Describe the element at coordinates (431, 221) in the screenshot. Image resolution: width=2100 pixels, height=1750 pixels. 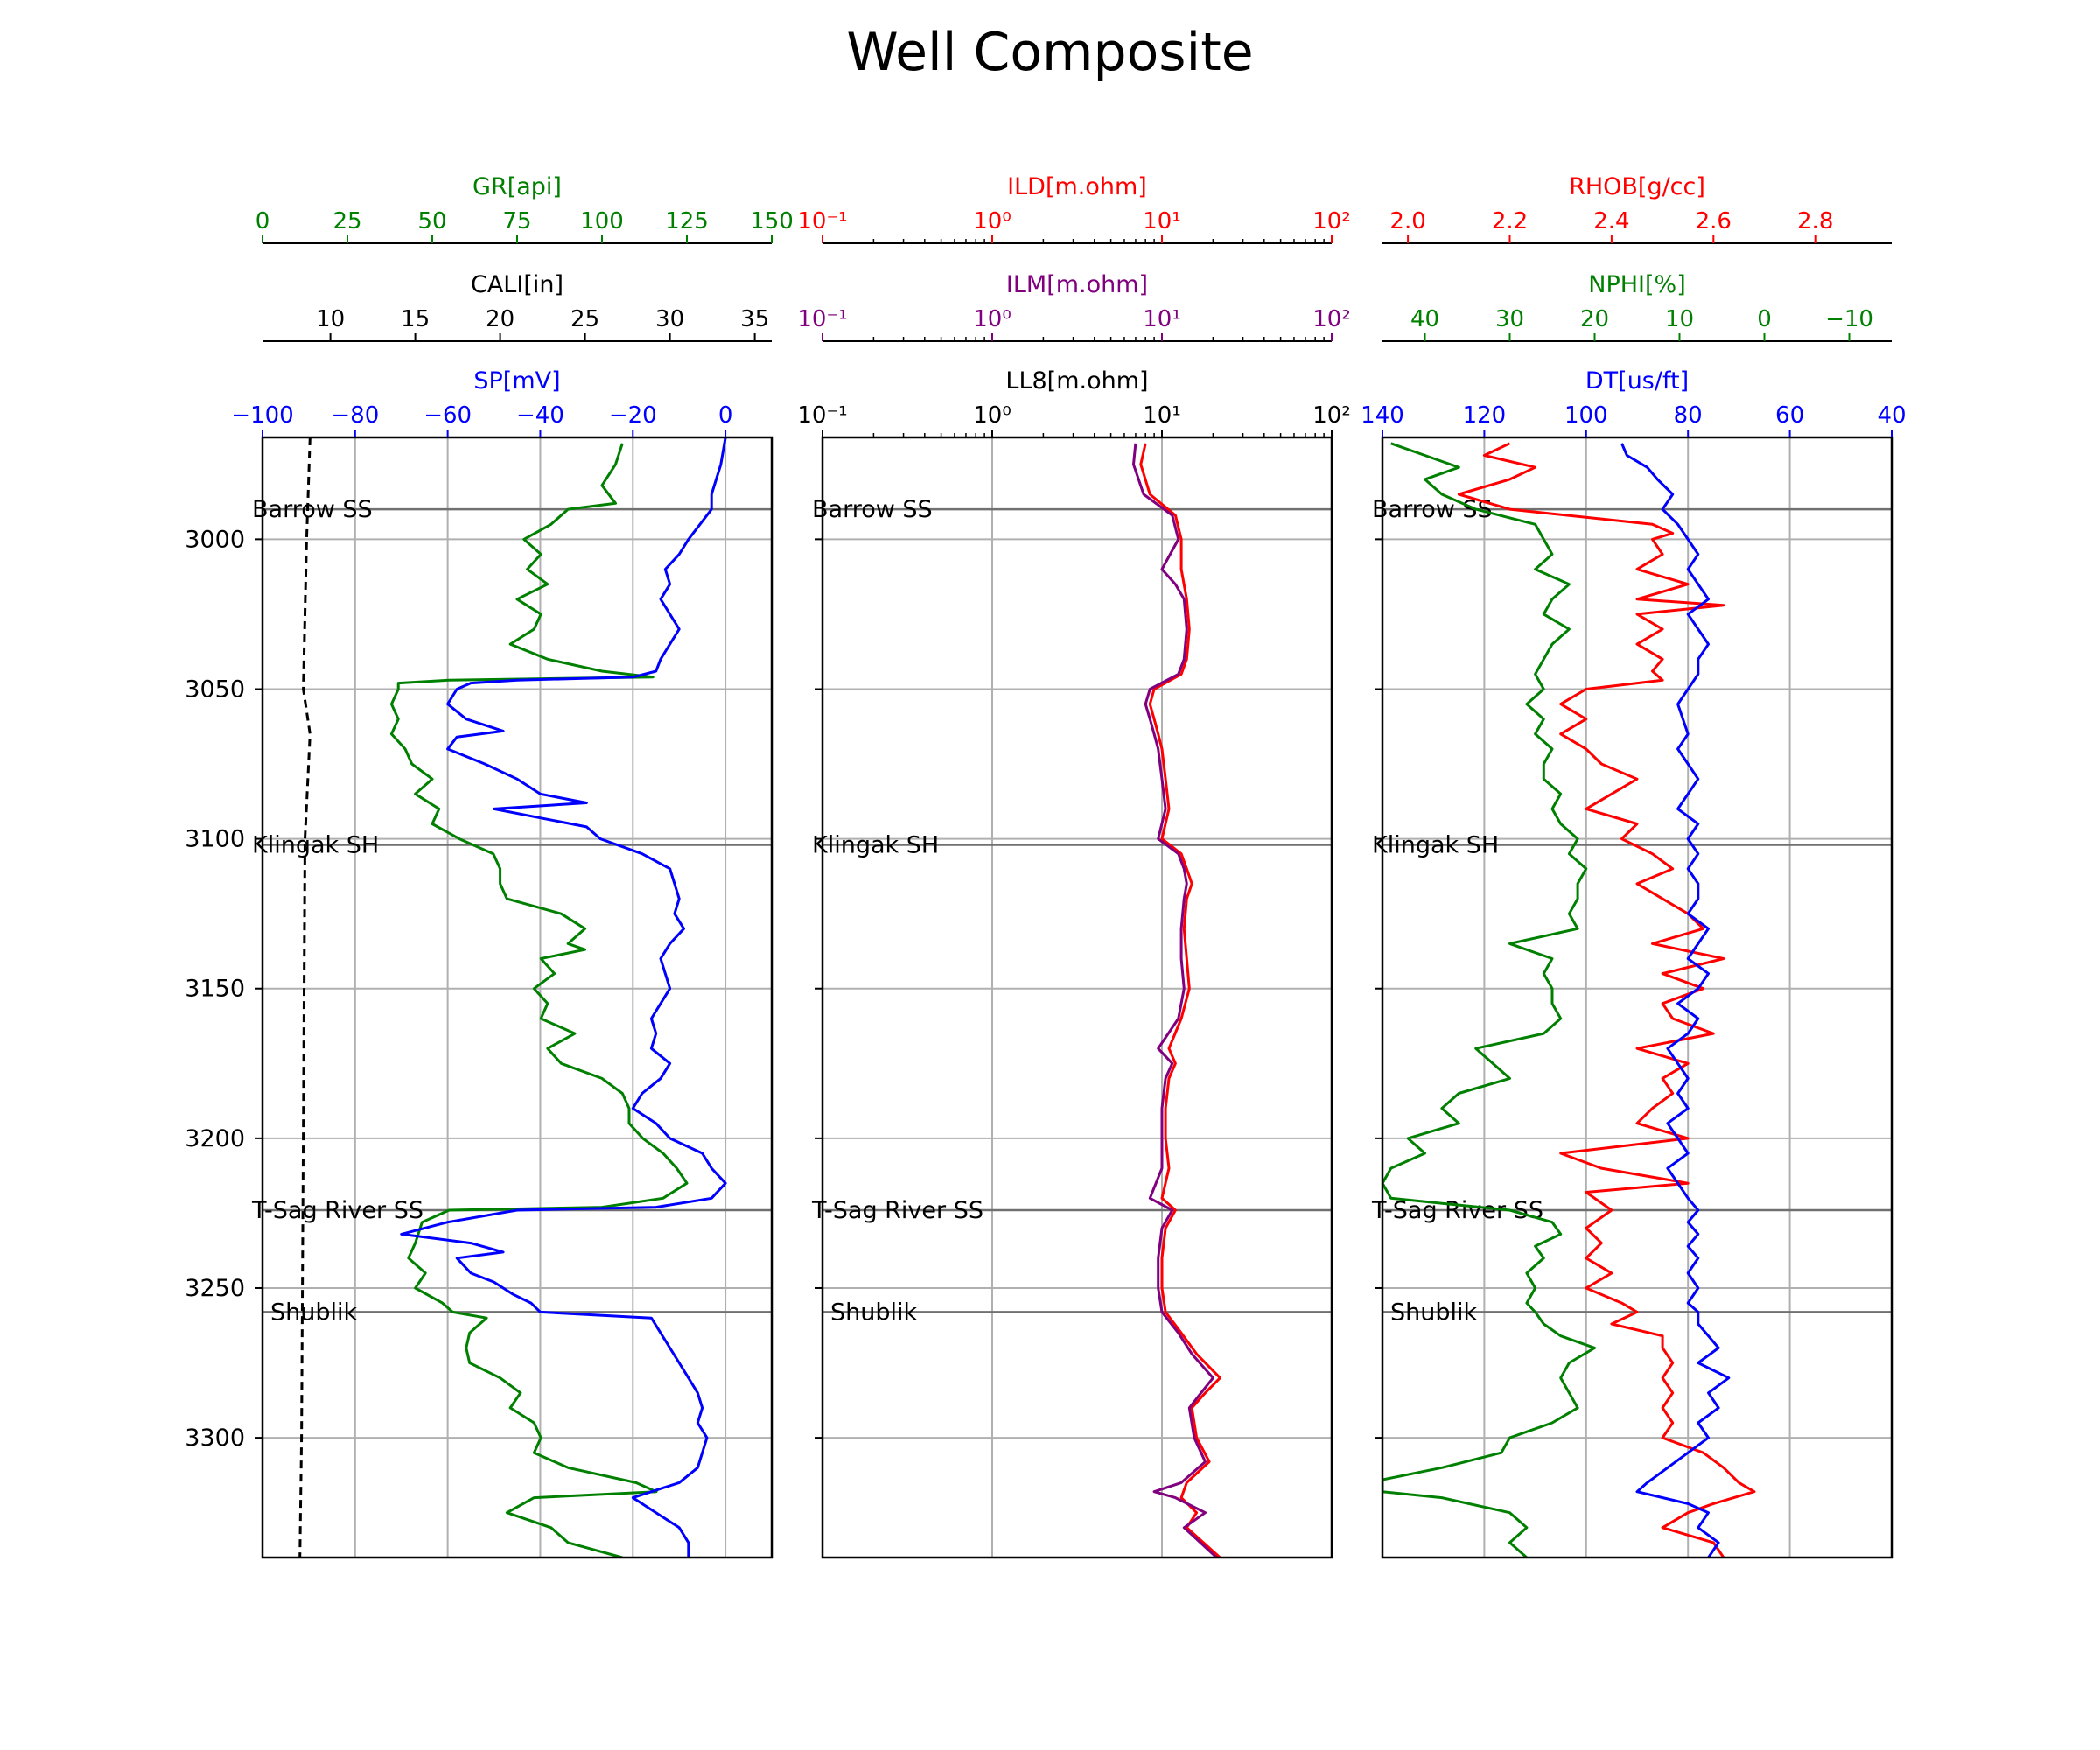
I see `axis-tick-label: 50` at that location.